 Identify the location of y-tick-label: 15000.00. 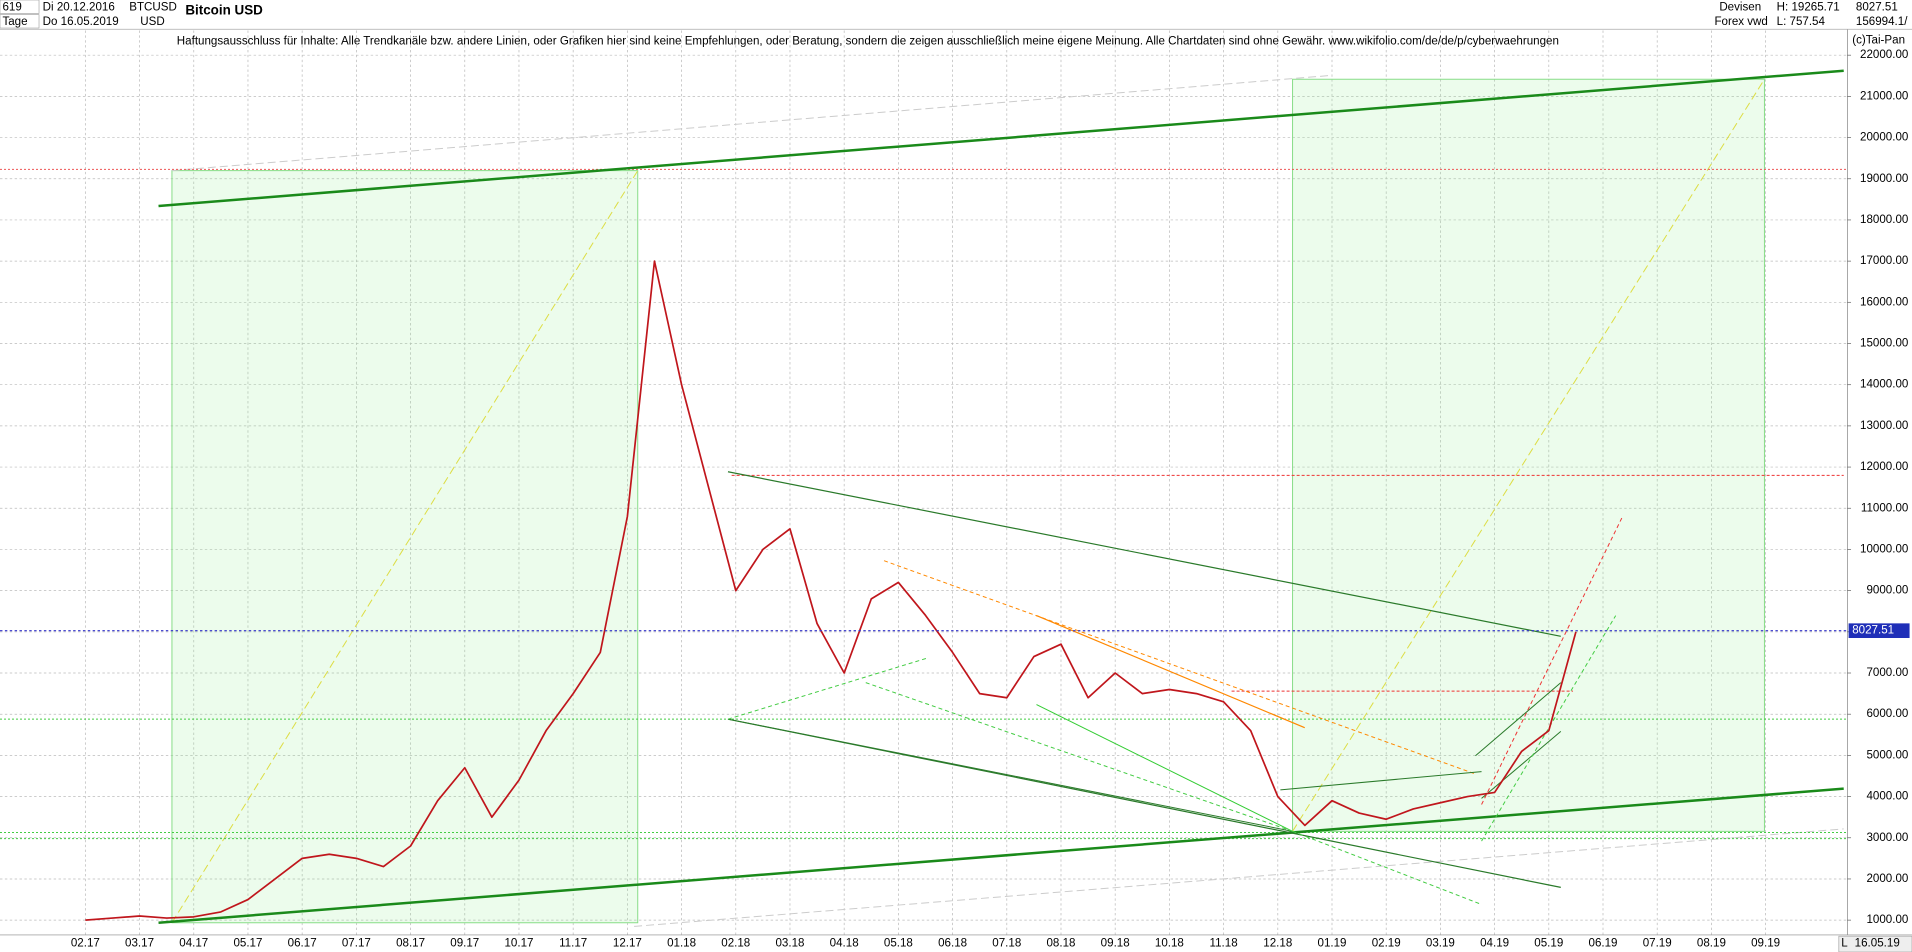
(1884, 344).